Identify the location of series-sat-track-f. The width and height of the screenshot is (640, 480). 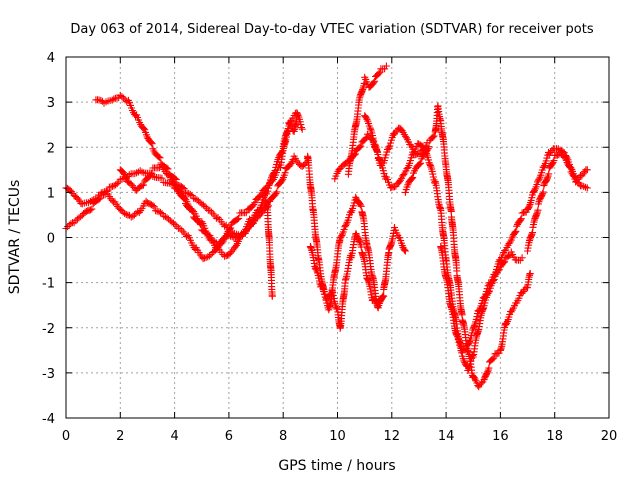
(347, 281).